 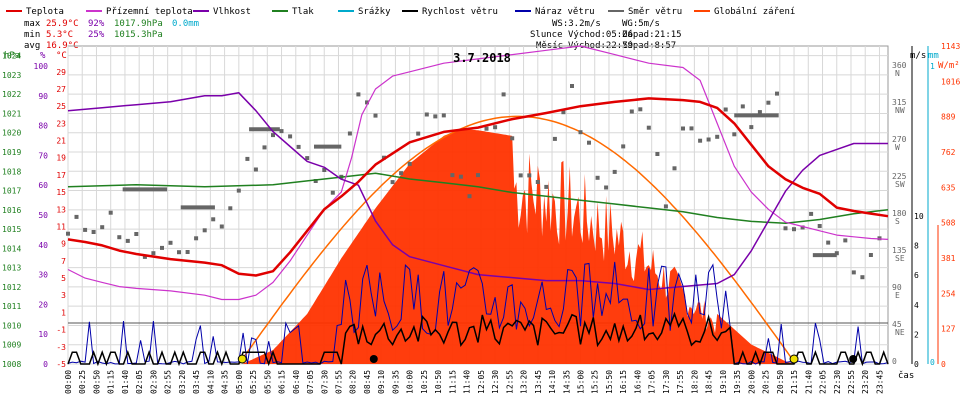 I want to click on wind-dir-tick-label: 0, so click(x=894, y=361).